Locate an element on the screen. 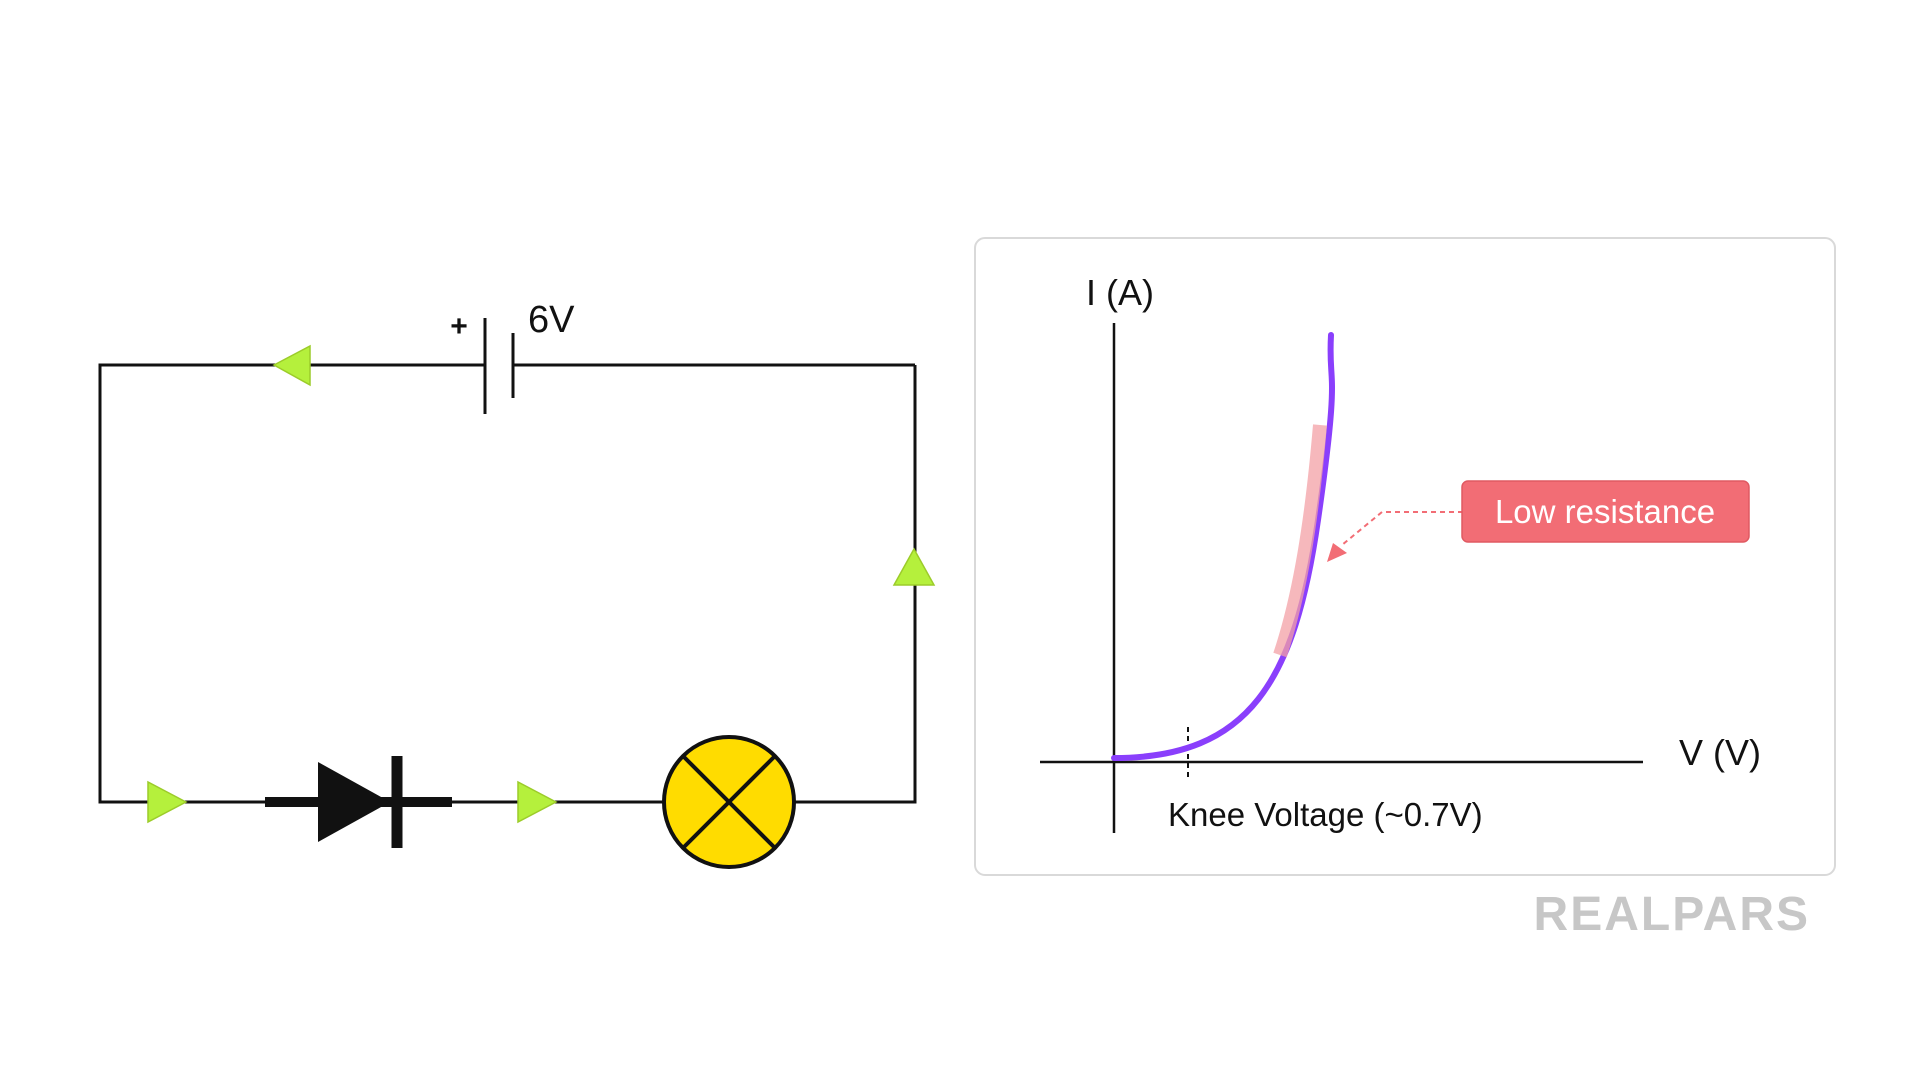 This screenshot has width=1920, height=1085. callout-label: Low resistance is located at coordinates (1605, 511).